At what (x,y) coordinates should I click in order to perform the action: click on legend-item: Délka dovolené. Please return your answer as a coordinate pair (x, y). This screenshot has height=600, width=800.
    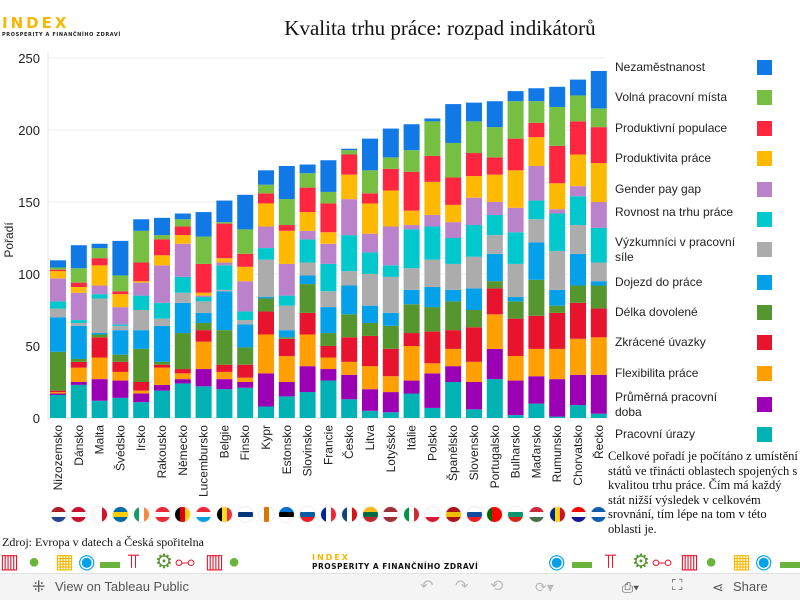
    Looking at the image, I should click on (700, 312).